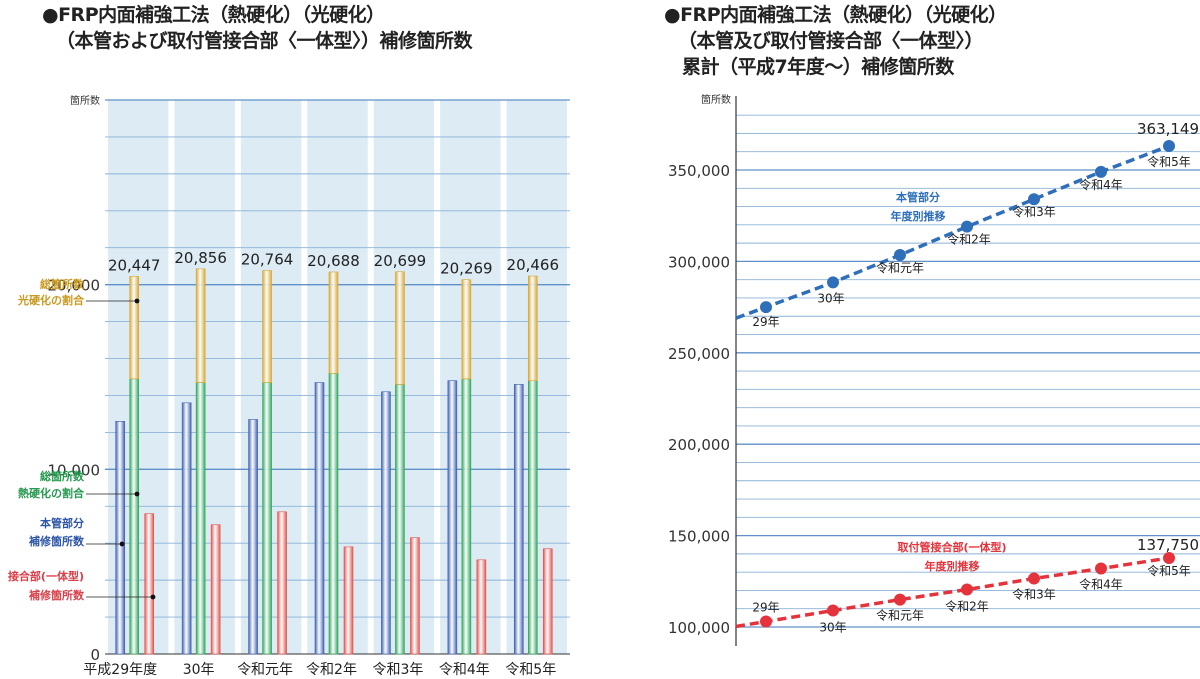  What do you see at coordinates (699, 354) in the screenshot?
I see `y-tick-label: 250,000` at bounding box center [699, 354].